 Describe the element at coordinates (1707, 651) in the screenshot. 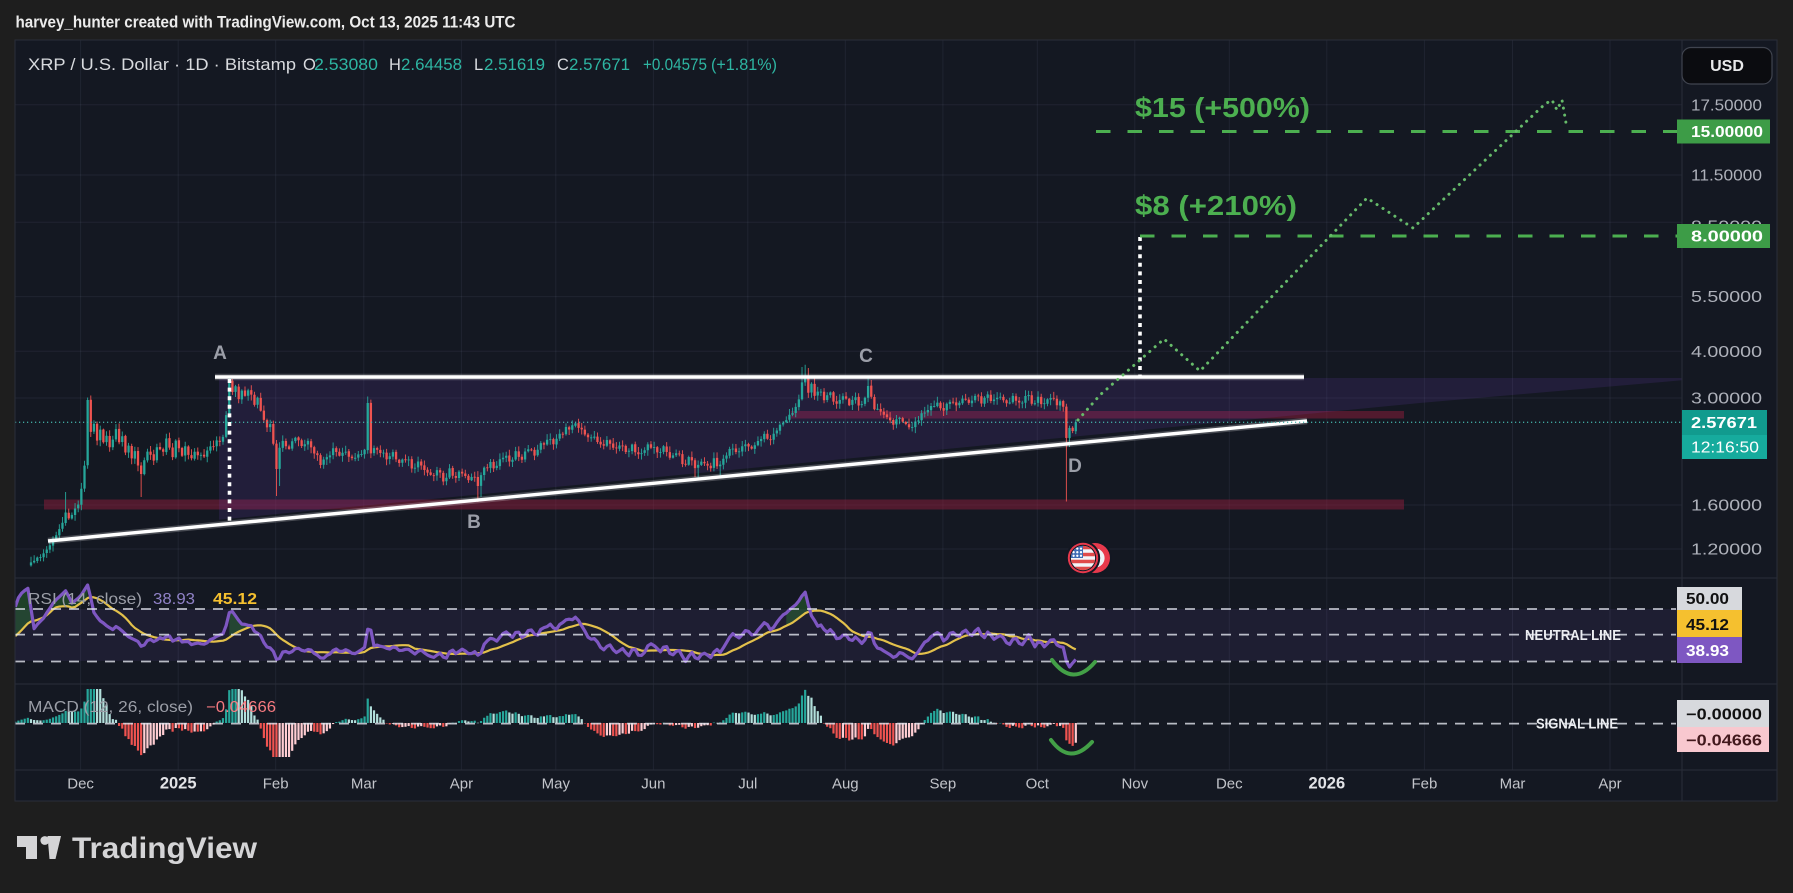

I see `svg-text: 38.93` at that location.